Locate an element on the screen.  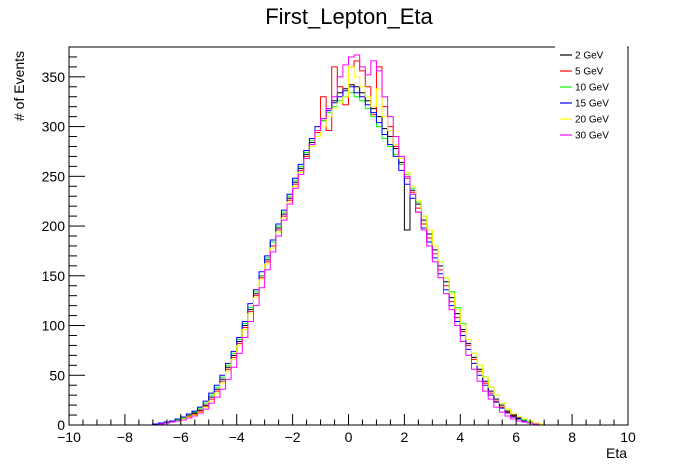
y-tick-label: 0 is located at coordinates (61, 425).